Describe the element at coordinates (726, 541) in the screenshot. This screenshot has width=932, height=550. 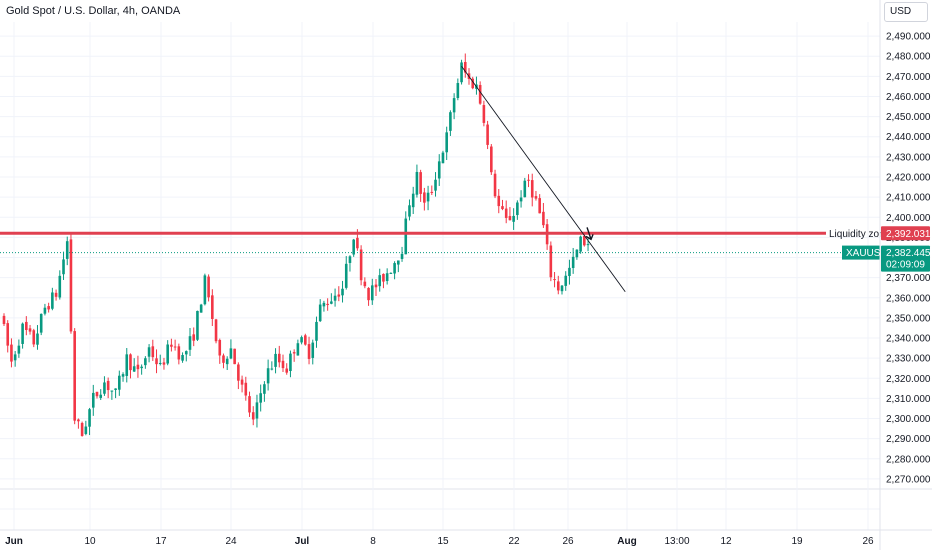
I see `x-tick-label: 12` at that location.